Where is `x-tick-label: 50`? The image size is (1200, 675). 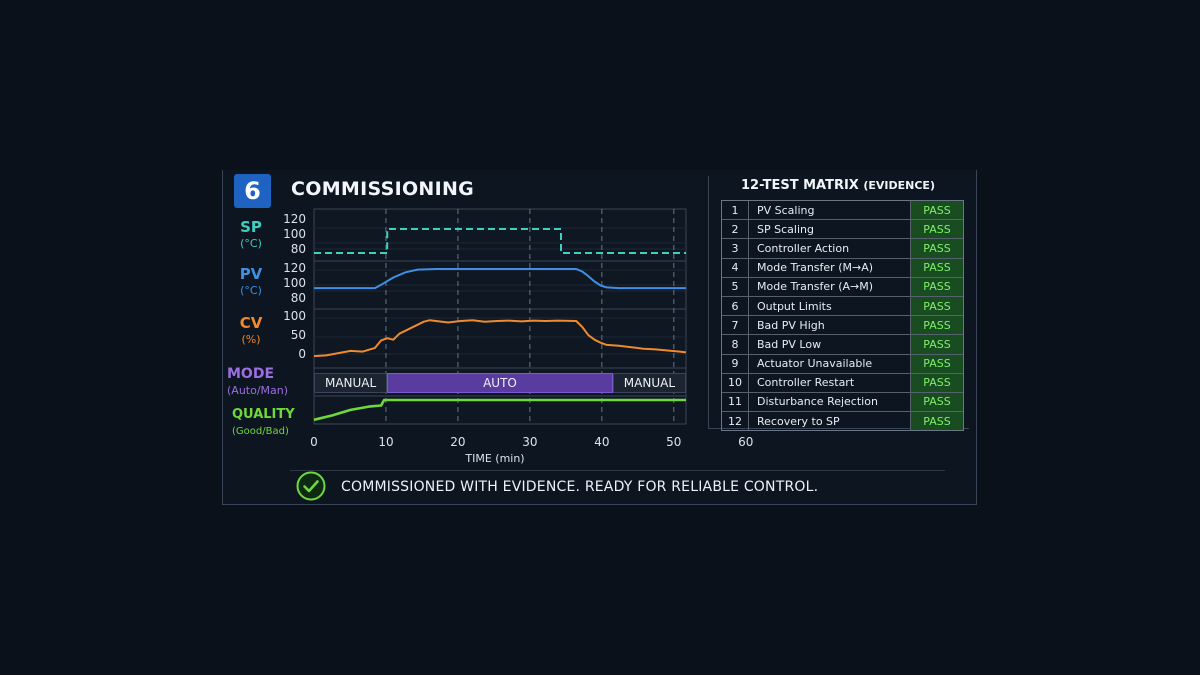 x-tick-label: 50 is located at coordinates (673, 442).